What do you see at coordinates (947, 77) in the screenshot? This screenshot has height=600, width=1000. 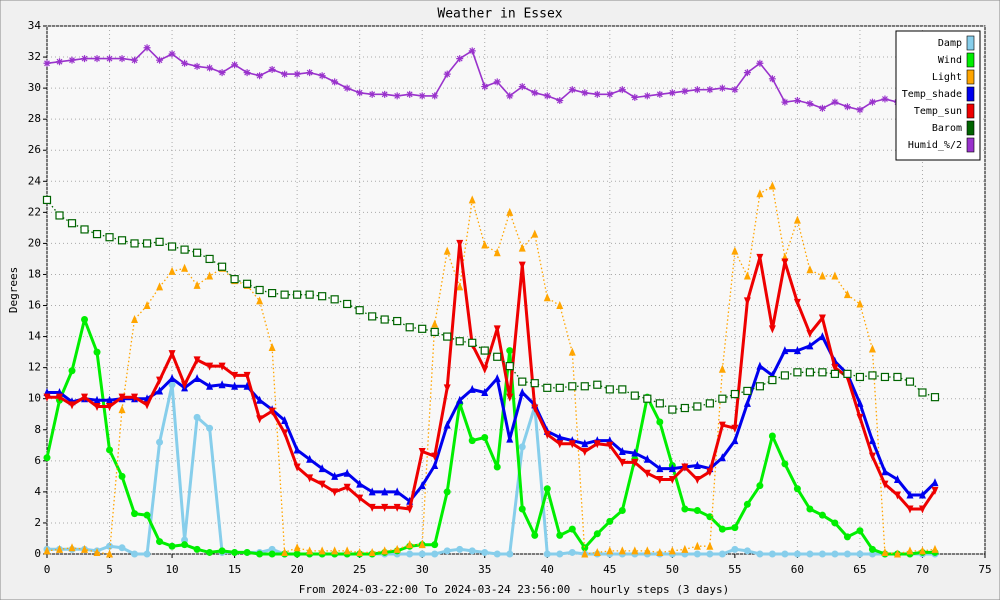 I see `legend-label: Light` at bounding box center [947, 77].